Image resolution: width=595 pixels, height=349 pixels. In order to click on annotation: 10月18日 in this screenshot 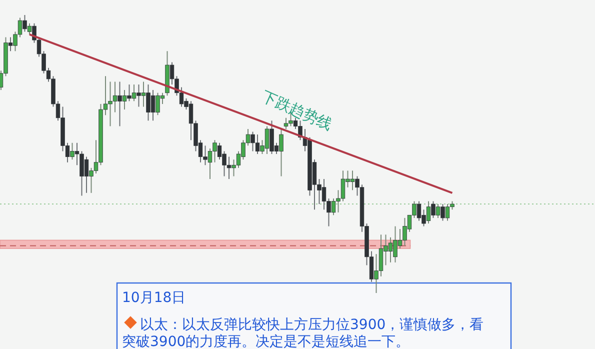, I will do `click(154, 298)`.